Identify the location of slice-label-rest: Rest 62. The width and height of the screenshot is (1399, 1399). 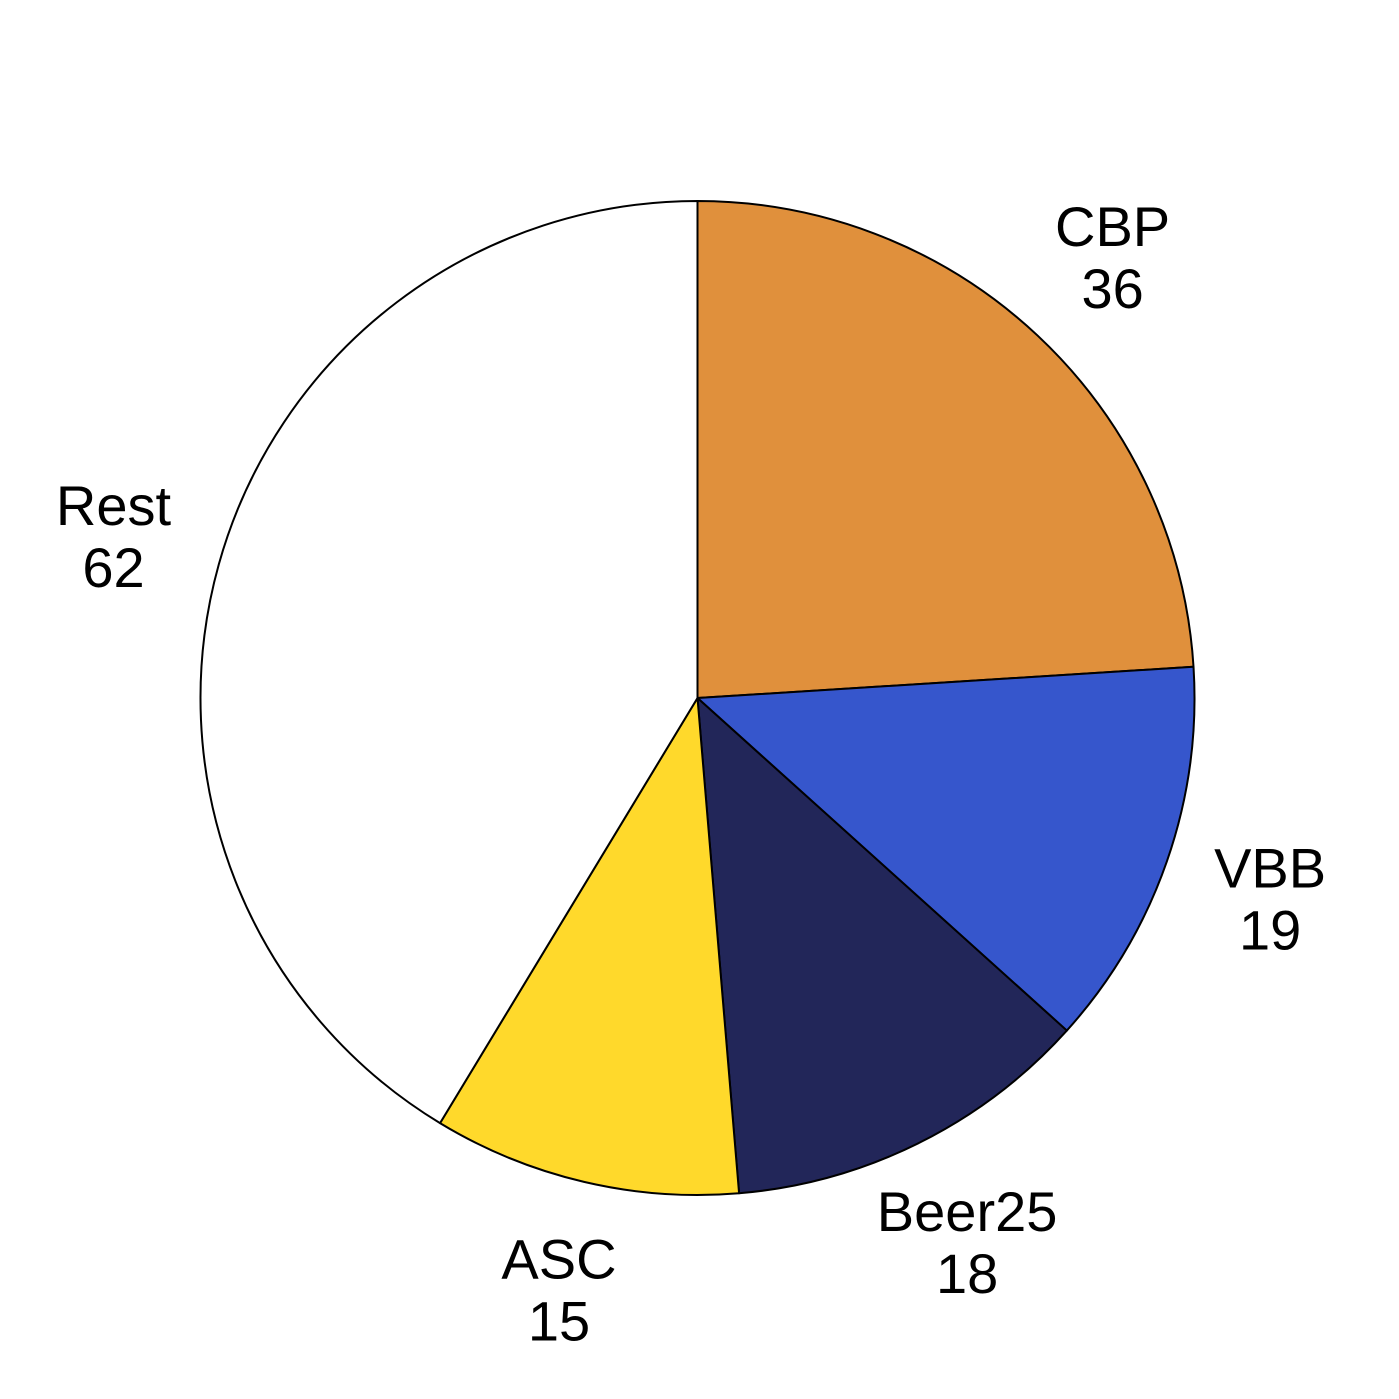
(114, 536).